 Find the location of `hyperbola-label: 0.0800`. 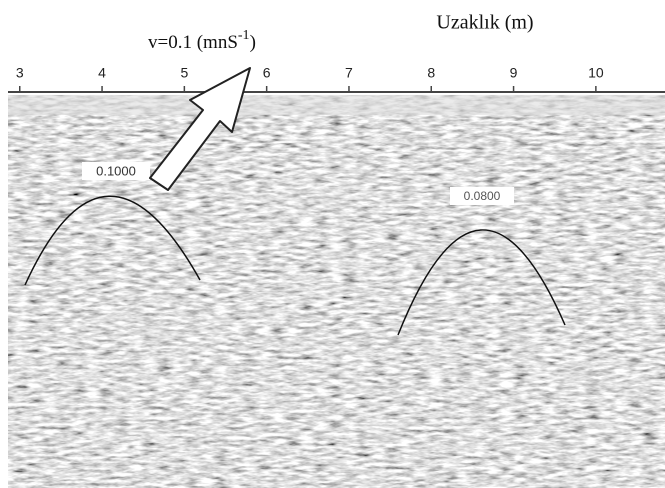

hyperbola-label: 0.0800 is located at coordinates (482, 196).